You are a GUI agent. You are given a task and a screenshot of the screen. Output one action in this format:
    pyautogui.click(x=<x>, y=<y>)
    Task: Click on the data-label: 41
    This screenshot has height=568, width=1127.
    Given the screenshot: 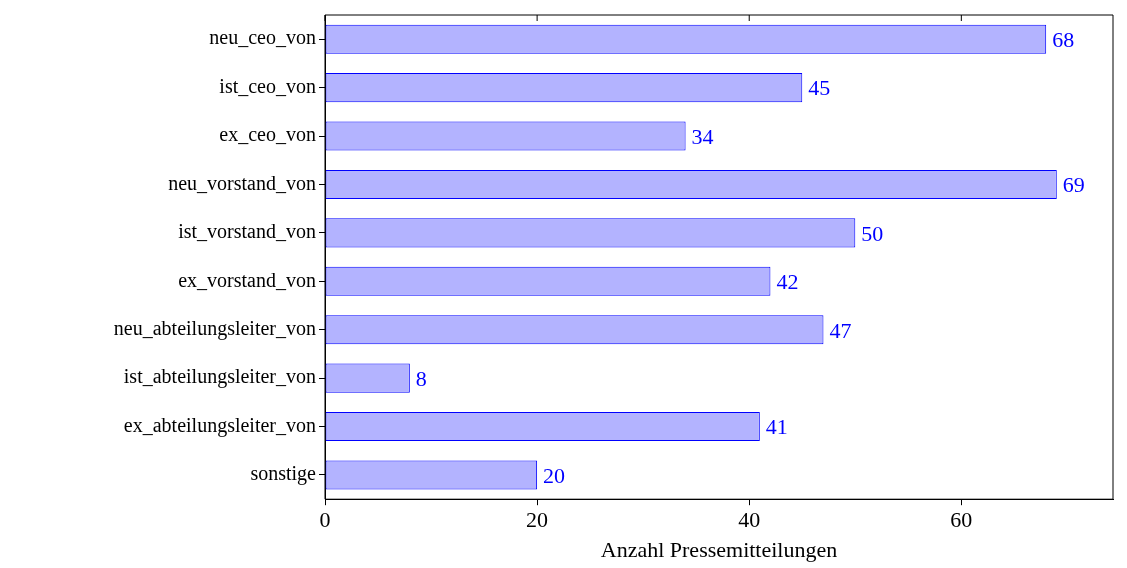 What is the action you would take?
    pyautogui.click(x=776, y=427)
    